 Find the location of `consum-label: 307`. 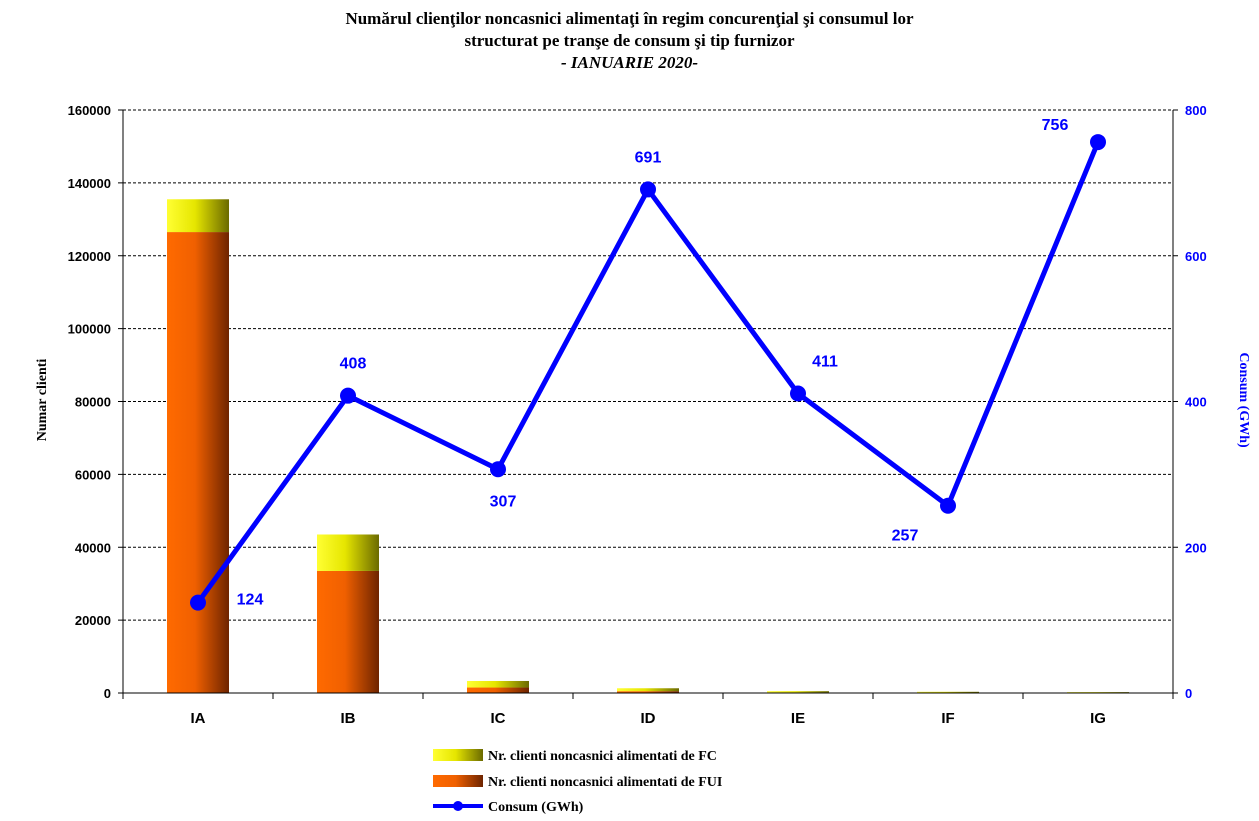

consum-label: 307 is located at coordinates (503, 501).